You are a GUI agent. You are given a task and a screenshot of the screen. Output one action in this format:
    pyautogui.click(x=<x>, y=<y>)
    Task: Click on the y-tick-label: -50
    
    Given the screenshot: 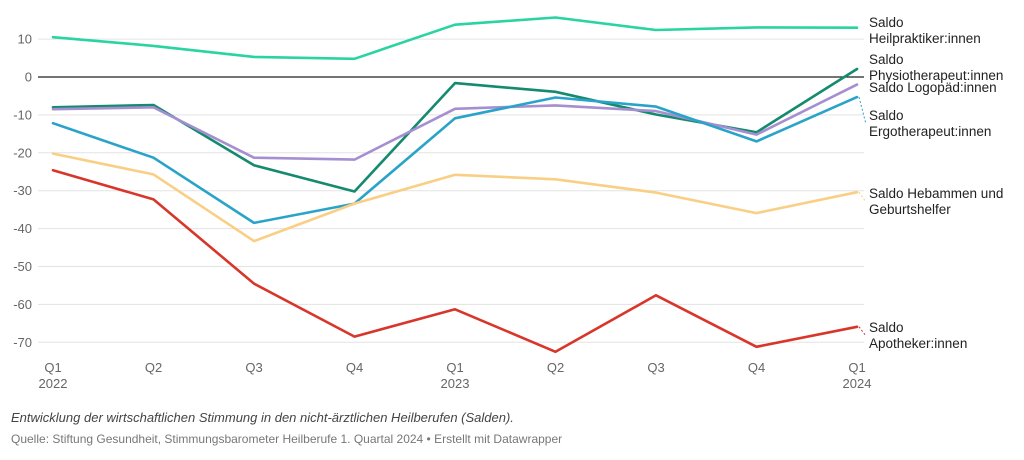 What is the action you would take?
    pyautogui.click(x=22, y=266)
    